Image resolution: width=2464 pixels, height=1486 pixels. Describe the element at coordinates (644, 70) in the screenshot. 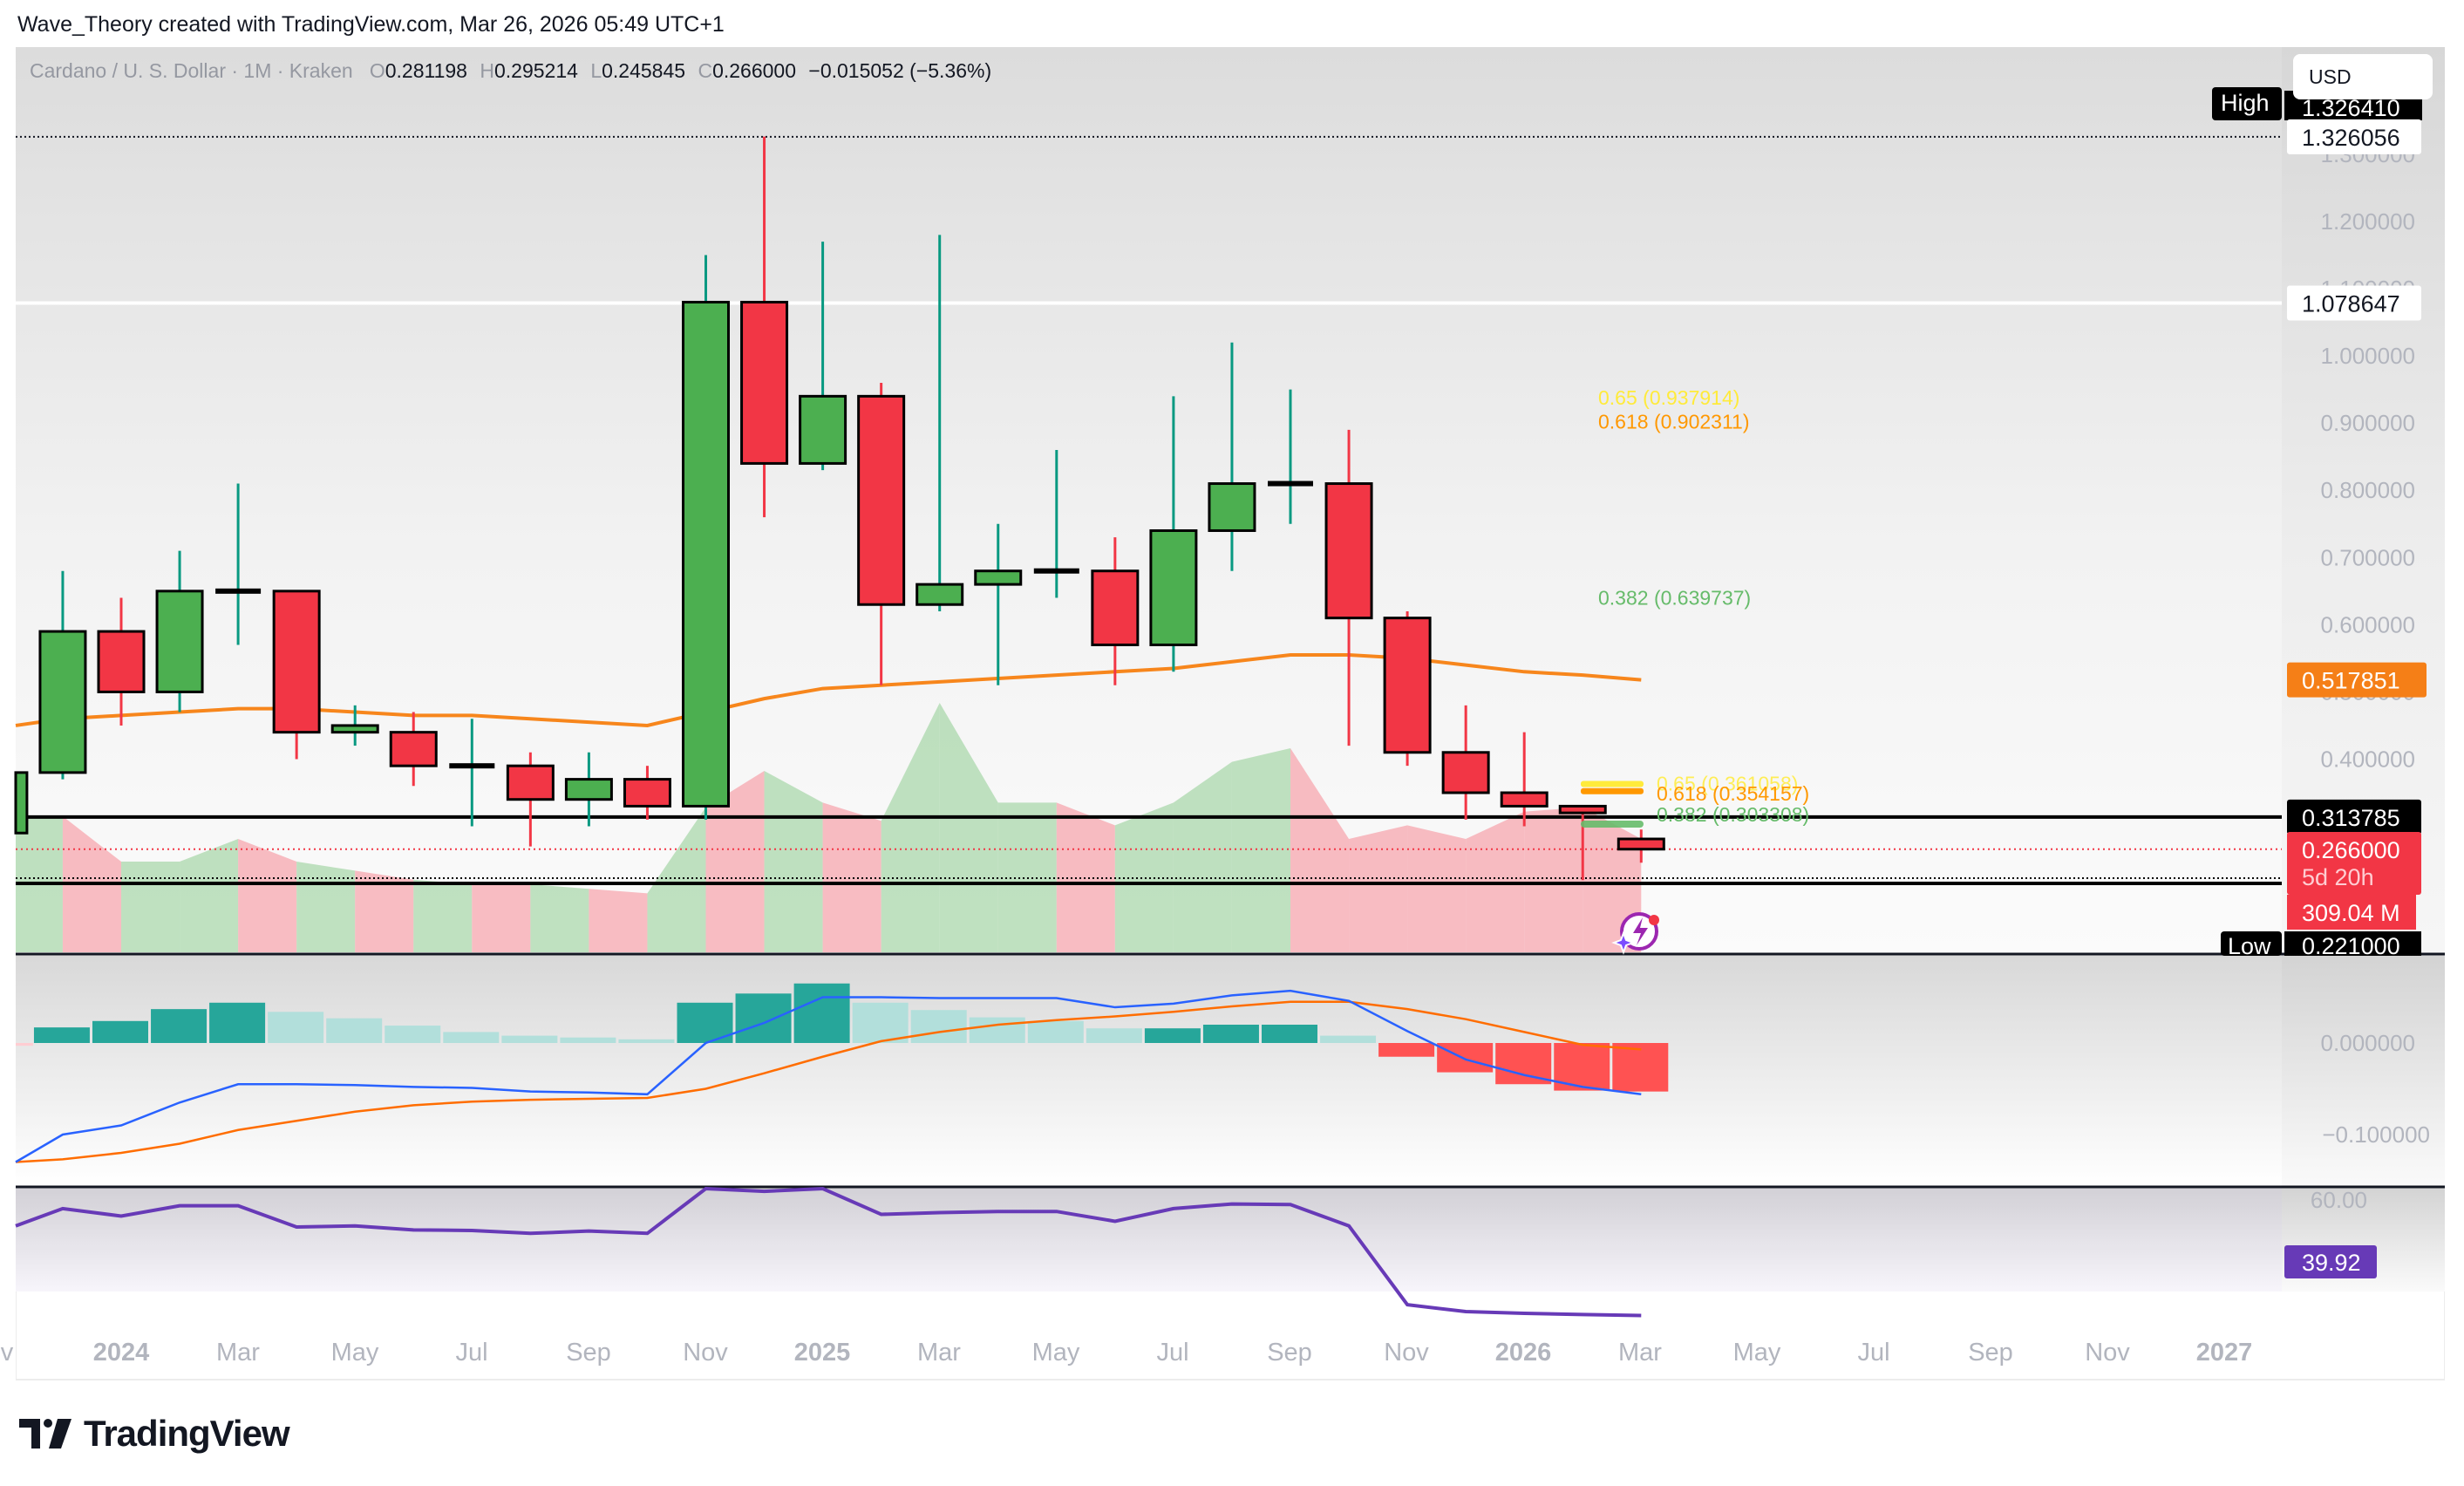

I see `low-value: 0.245845` at that location.